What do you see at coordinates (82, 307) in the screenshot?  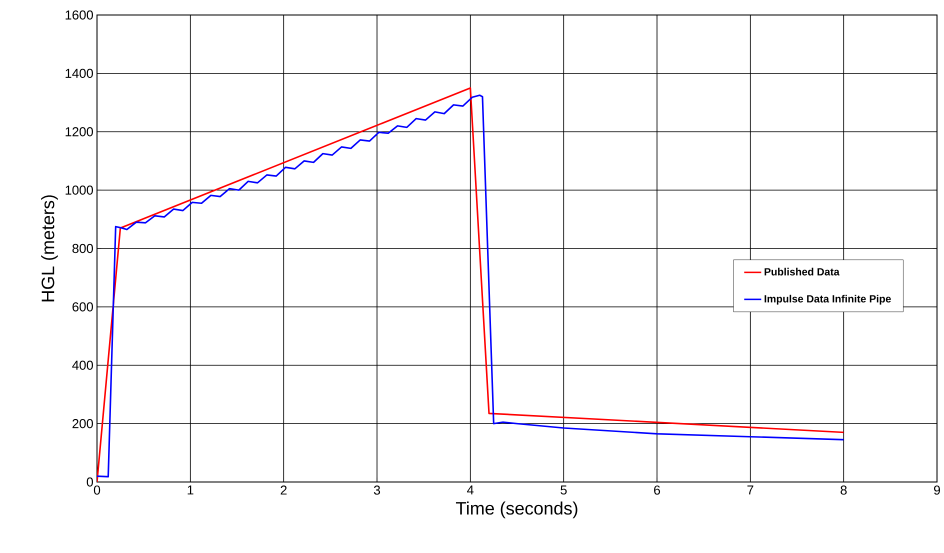 I see `y-tick-label: 600` at bounding box center [82, 307].